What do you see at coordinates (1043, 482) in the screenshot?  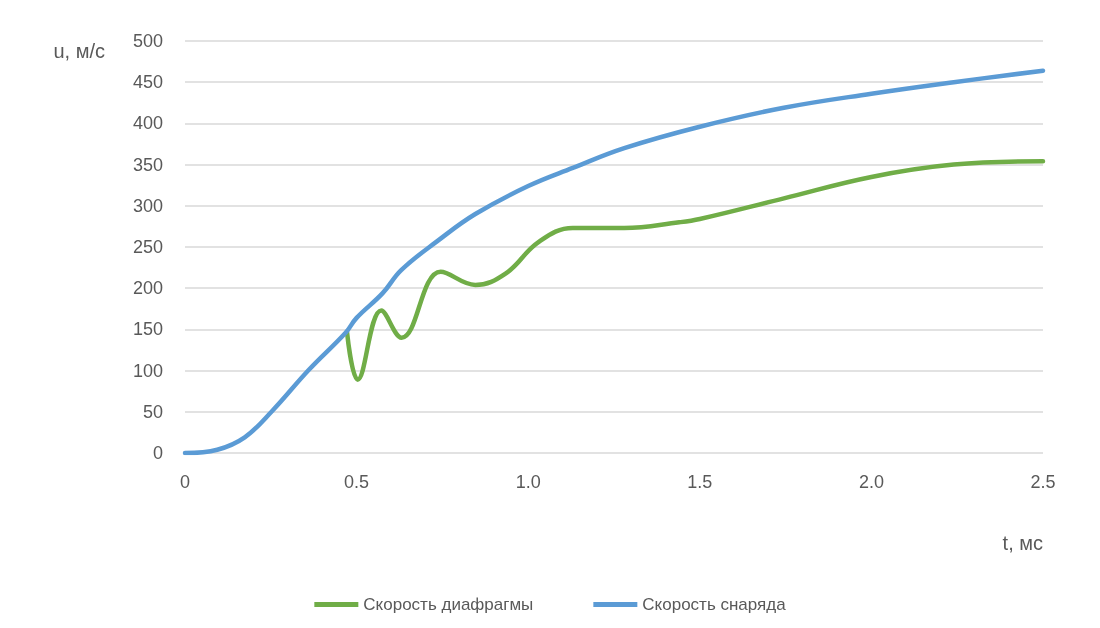 I see `x-tick-label: 2.5` at bounding box center [1043, 482].